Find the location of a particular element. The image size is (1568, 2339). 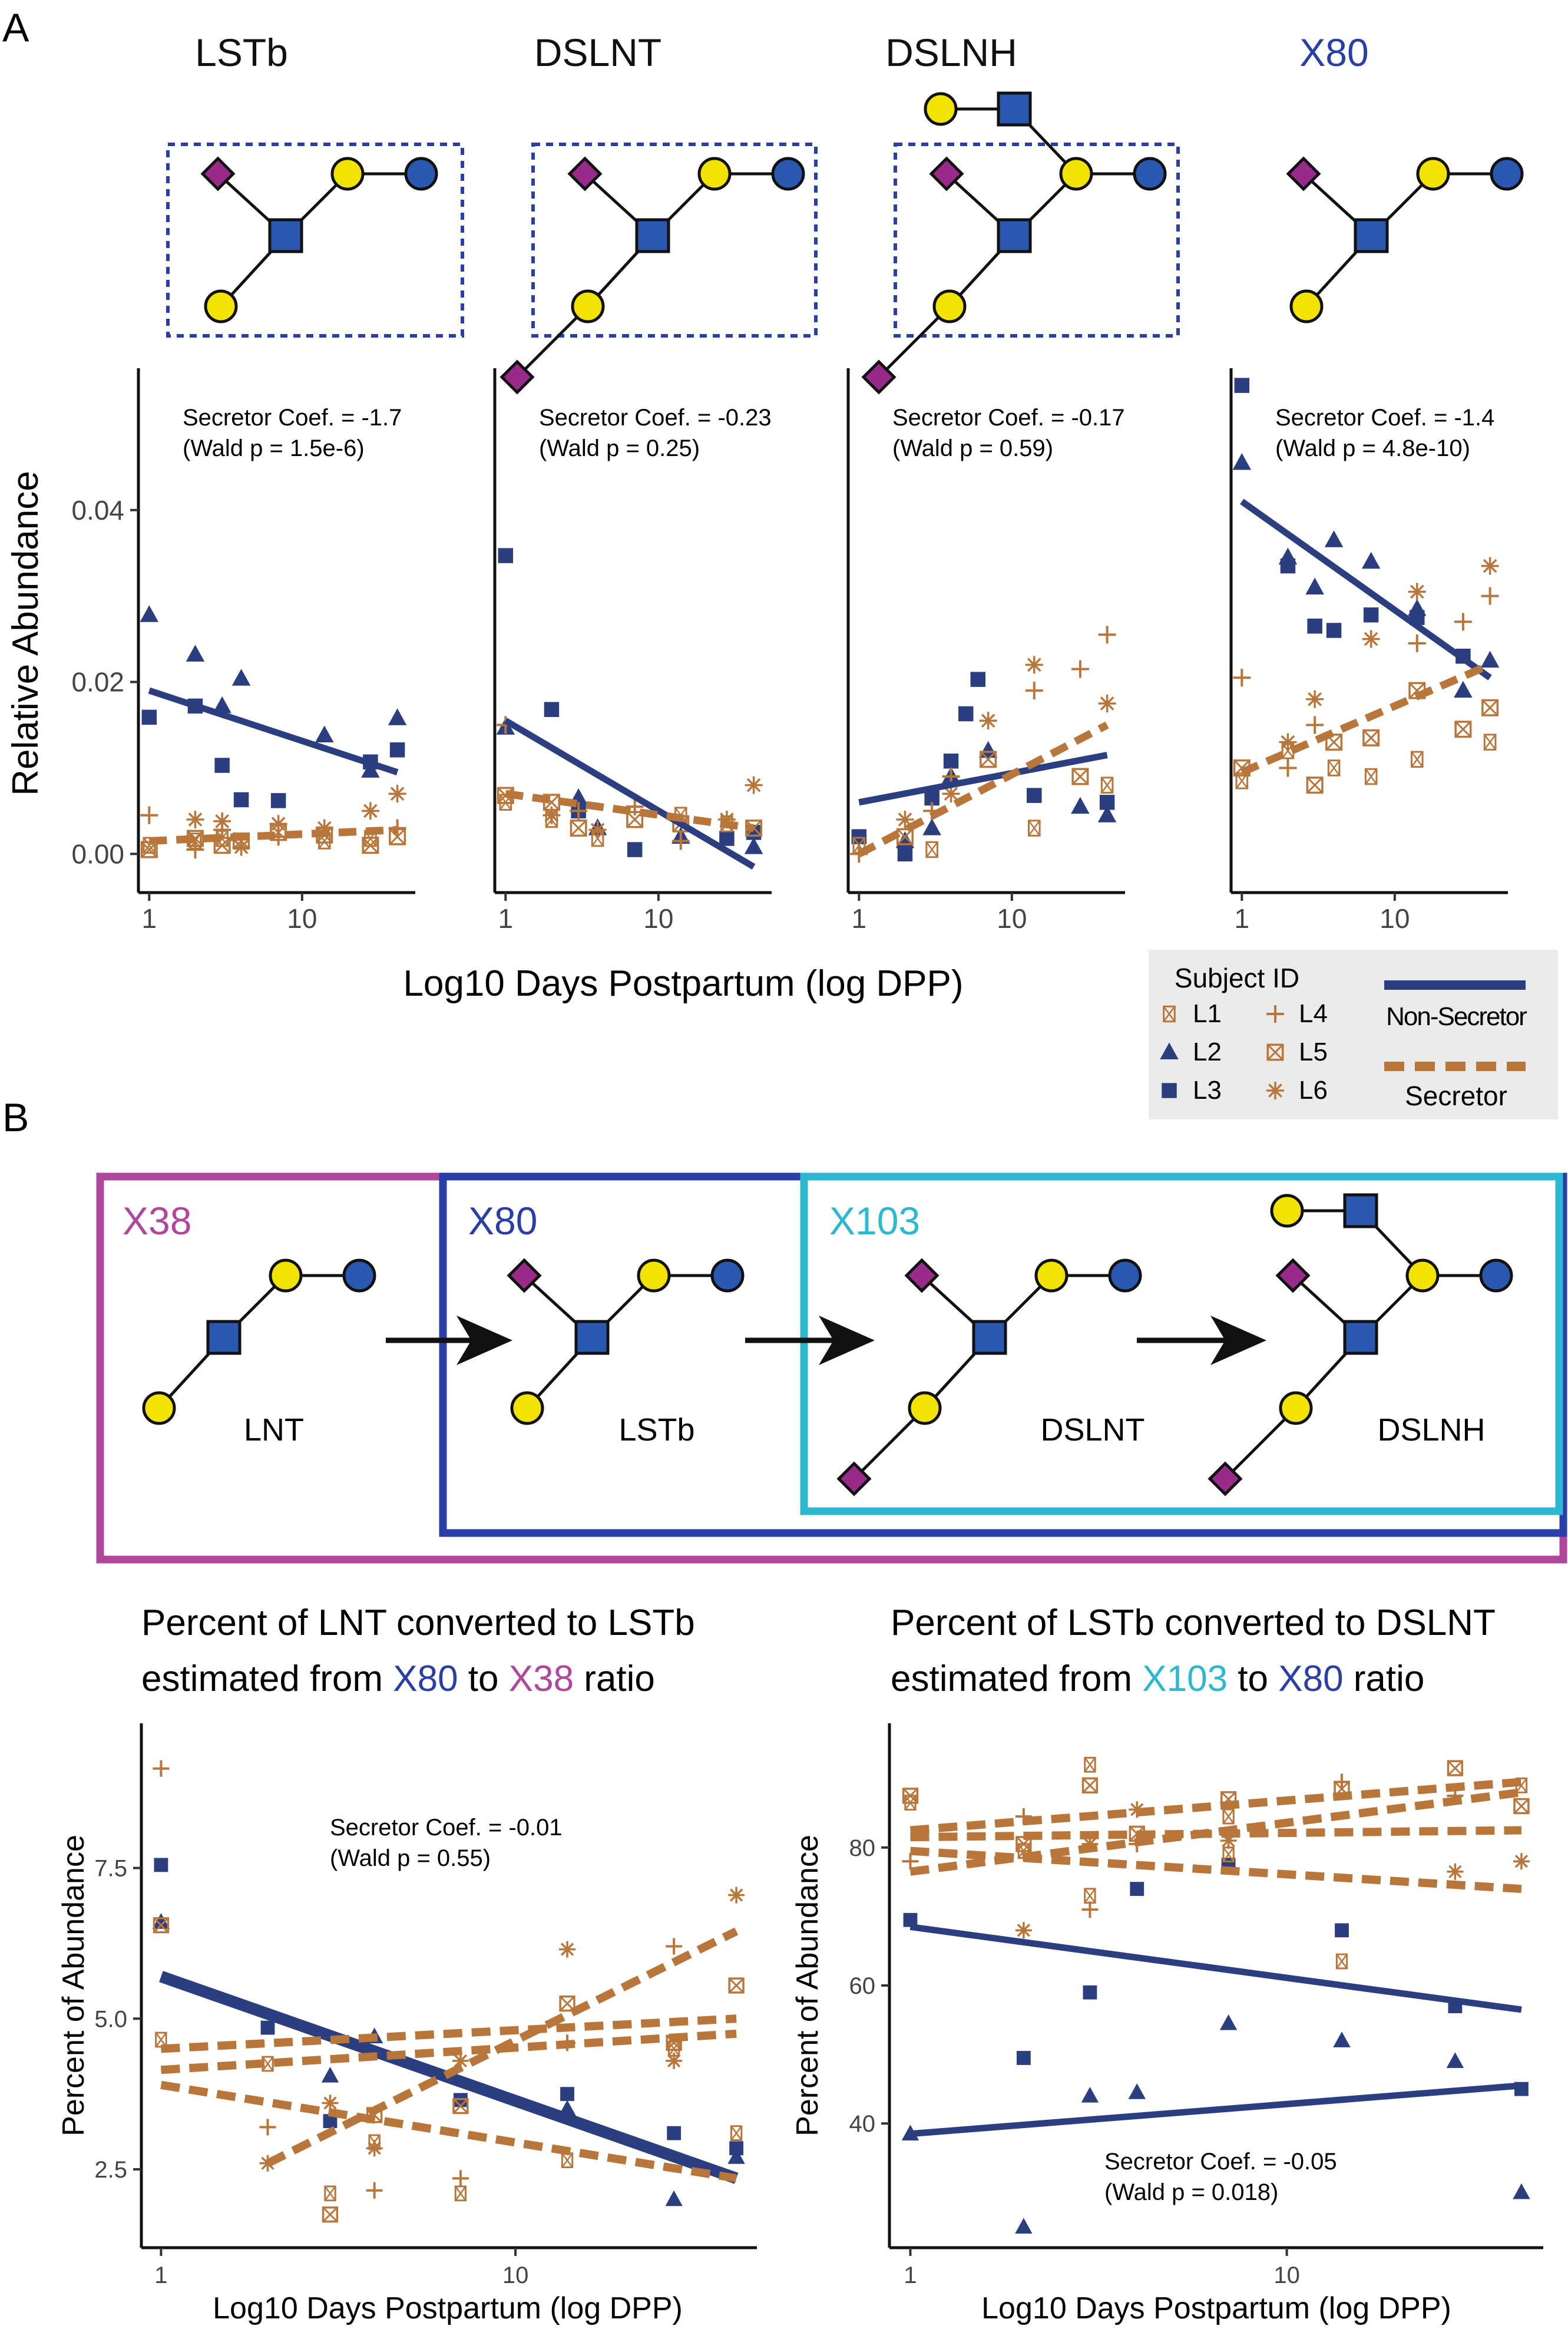

panel-a-glycan-structures is located at coordinates (845, 243).